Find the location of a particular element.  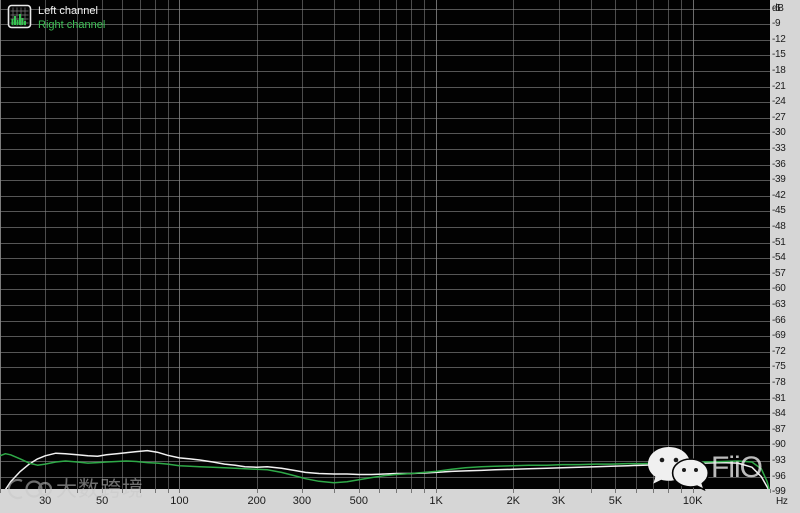

x-axis-tick: 30 is located at coordinates (45, 501).